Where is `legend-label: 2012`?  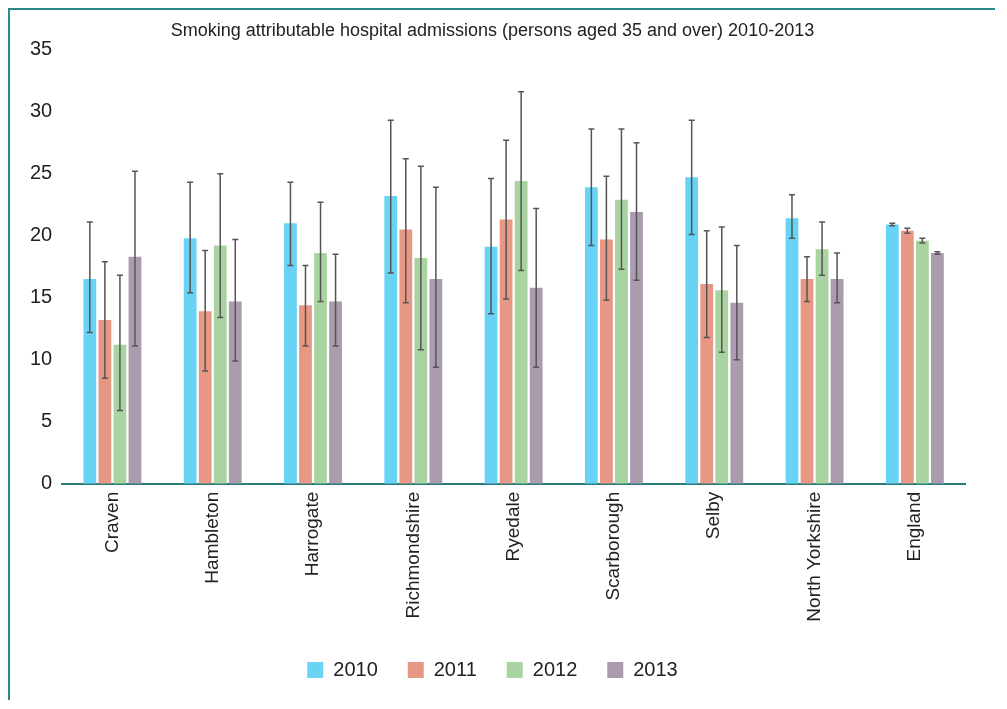 legend-label: 2012 is located at coordinates (555, 668).